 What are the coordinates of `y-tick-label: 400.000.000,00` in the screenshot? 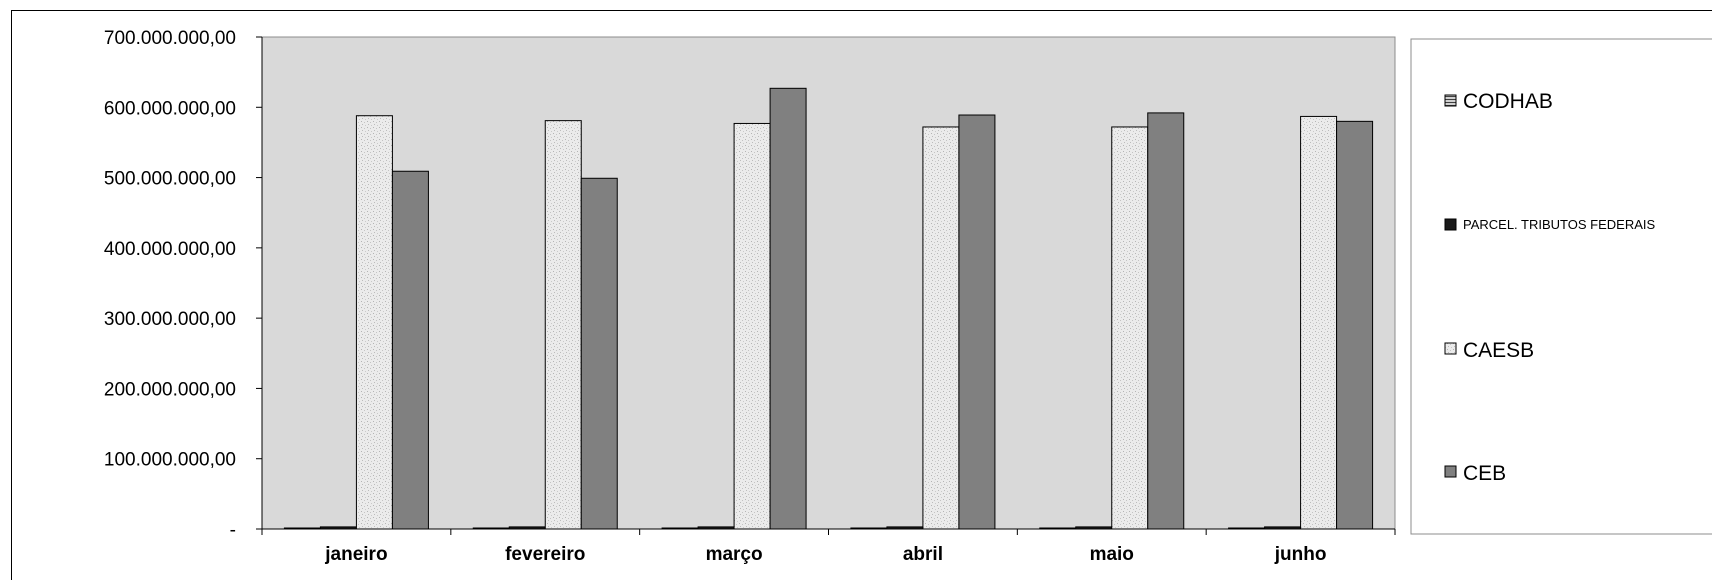 It's located at (170, 249).